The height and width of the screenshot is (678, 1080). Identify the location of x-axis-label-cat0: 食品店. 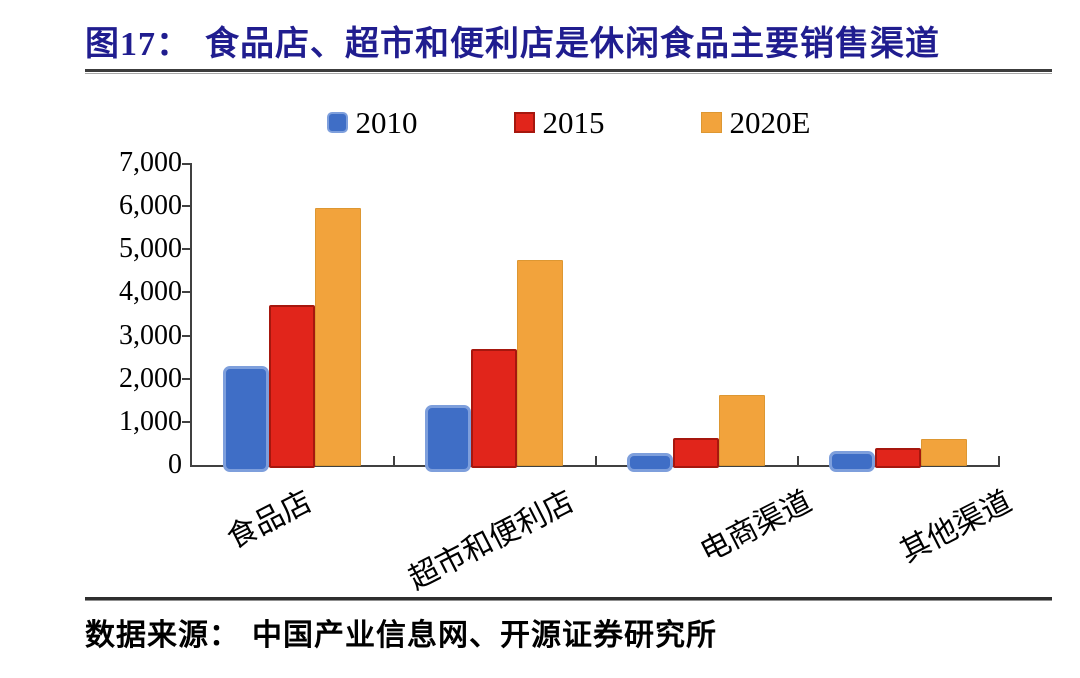
(269, 520).